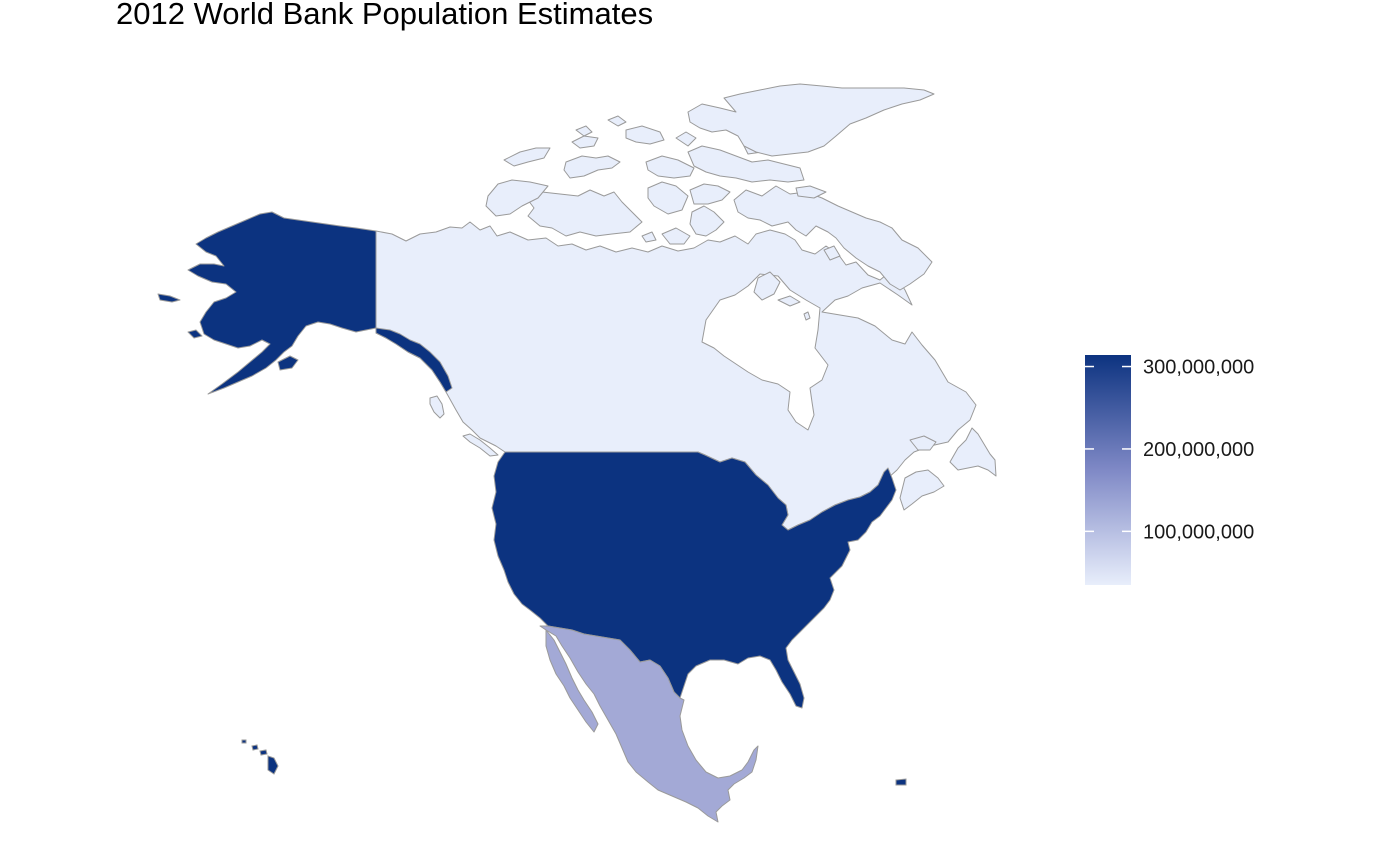 The height and width of the screenshot is (866, 1400). What do you see at coordinates (901, 782) in the screenshot?
I see `puerto-rico-region` at bounding box center [901, 782].